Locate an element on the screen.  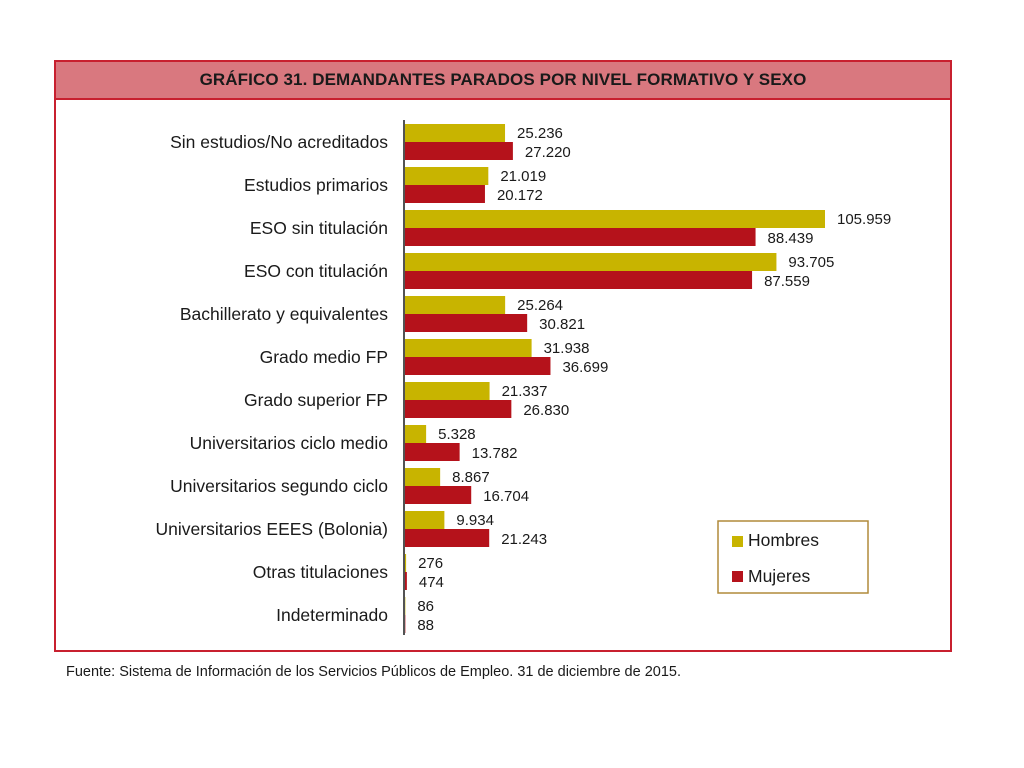
category-label: Bachillerato y equivalentes is located at coordinates (284, 314).